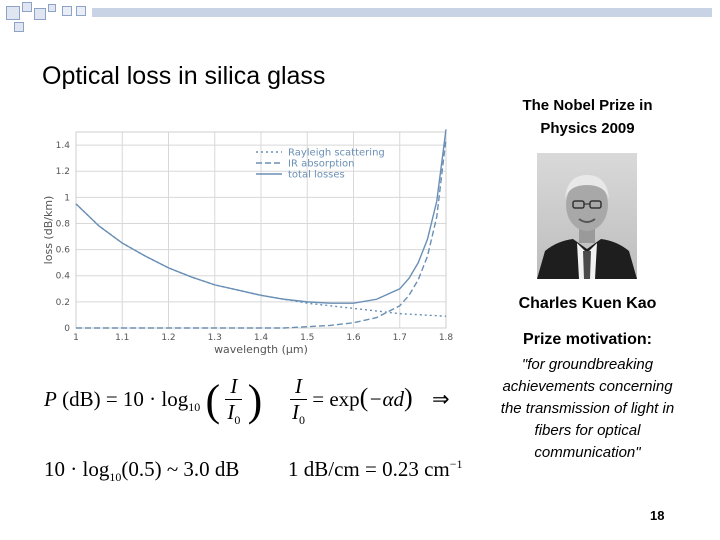  I want to click on eq2-frac-num: I, so click(298, 387).